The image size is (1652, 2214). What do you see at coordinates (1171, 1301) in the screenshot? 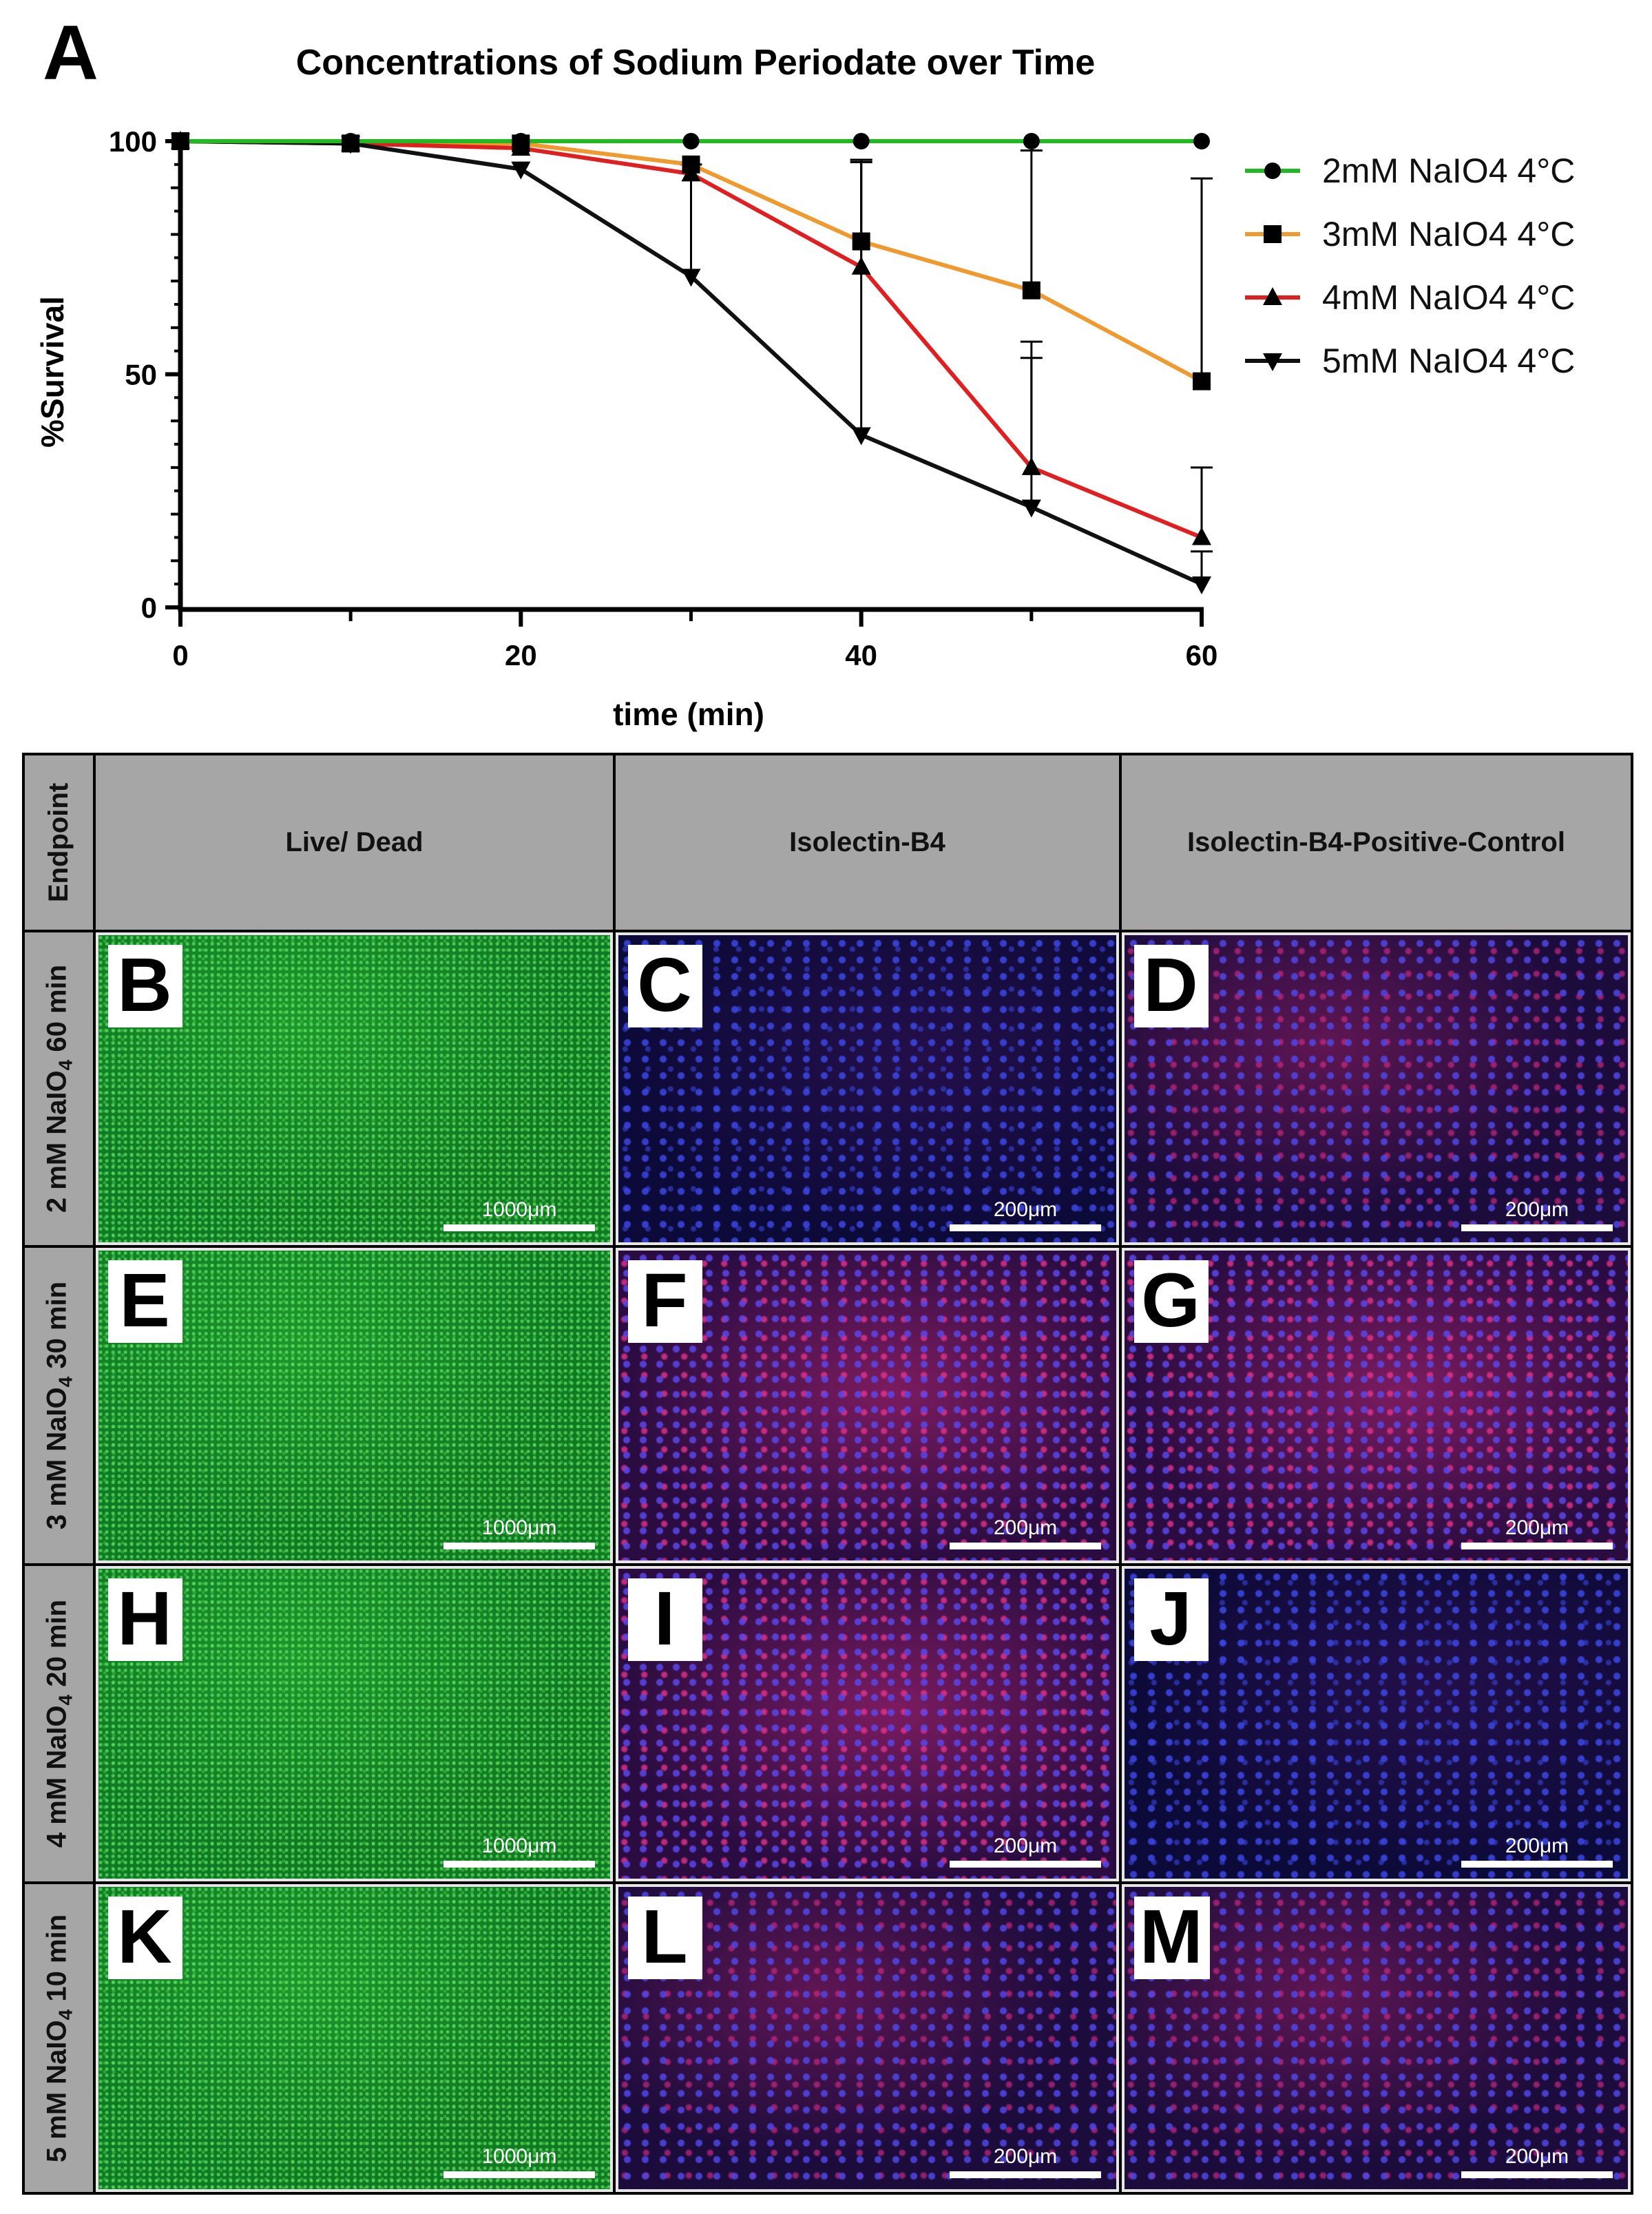
I see `panel-label: G` at bounding box center [1171, 1301].